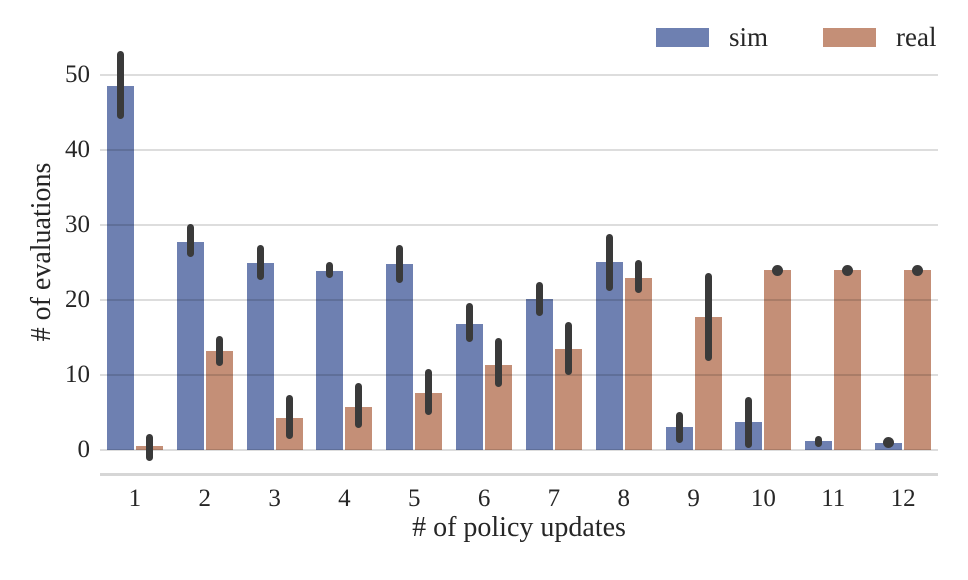  I want to click on legend-item-sim: sim, so click(712, 37).